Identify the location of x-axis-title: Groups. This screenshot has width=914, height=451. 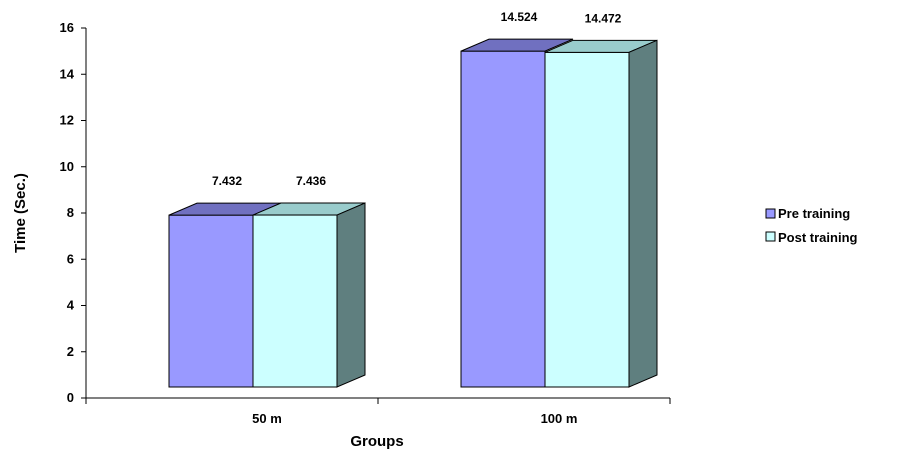
(376, 441).